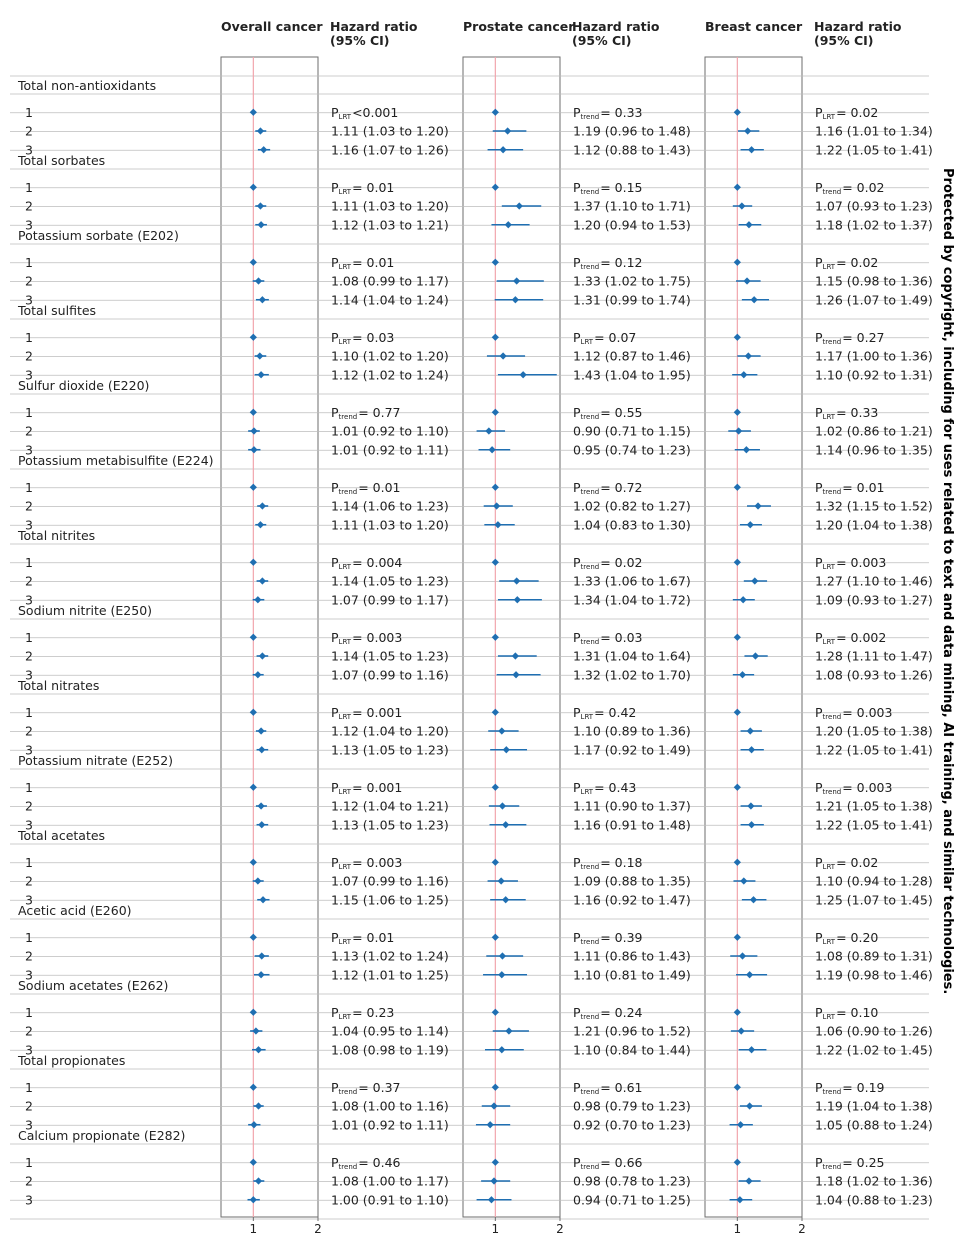  Describe the element at coordinates (56, 535) in the screenshot. I see `group-label: Total nitrites` at that location.